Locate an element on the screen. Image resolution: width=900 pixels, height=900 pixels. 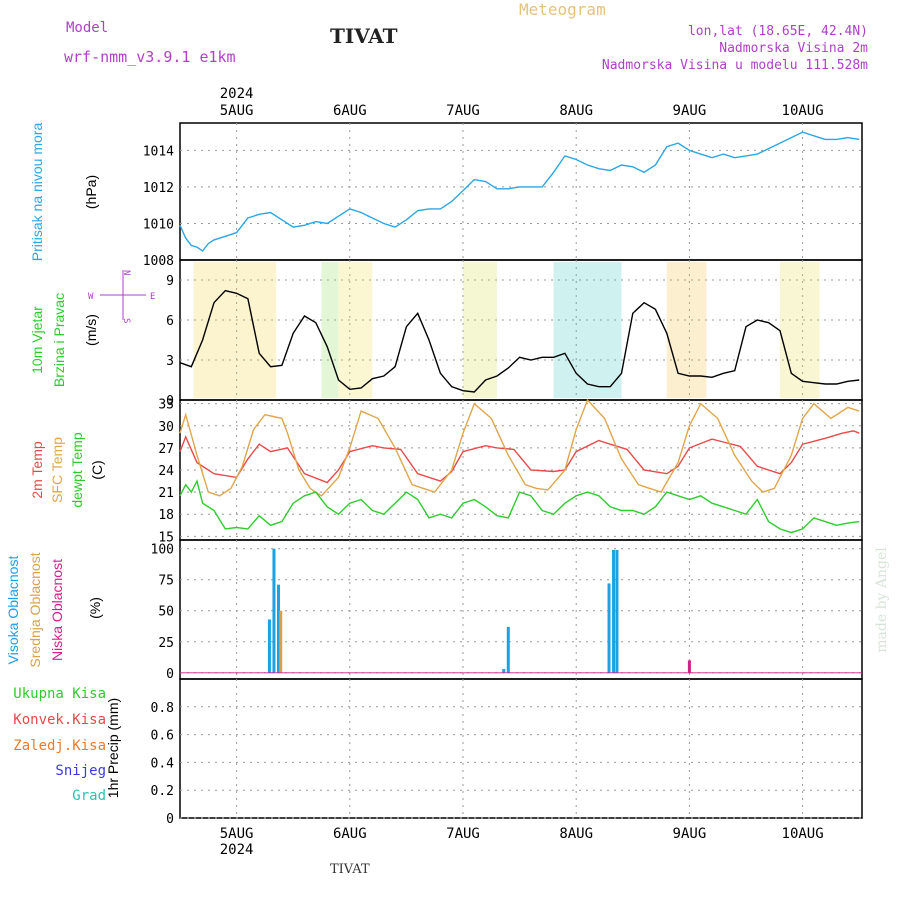
cloud-ytick-label: 0 is located at coordinates (170, 674).